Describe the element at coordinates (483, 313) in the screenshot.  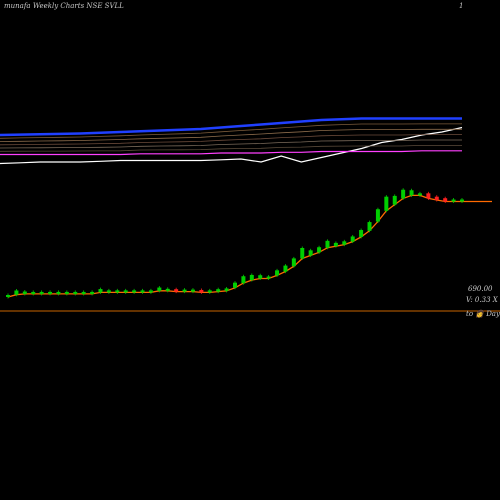
I see `days-label: to 👩 Days` at that location.